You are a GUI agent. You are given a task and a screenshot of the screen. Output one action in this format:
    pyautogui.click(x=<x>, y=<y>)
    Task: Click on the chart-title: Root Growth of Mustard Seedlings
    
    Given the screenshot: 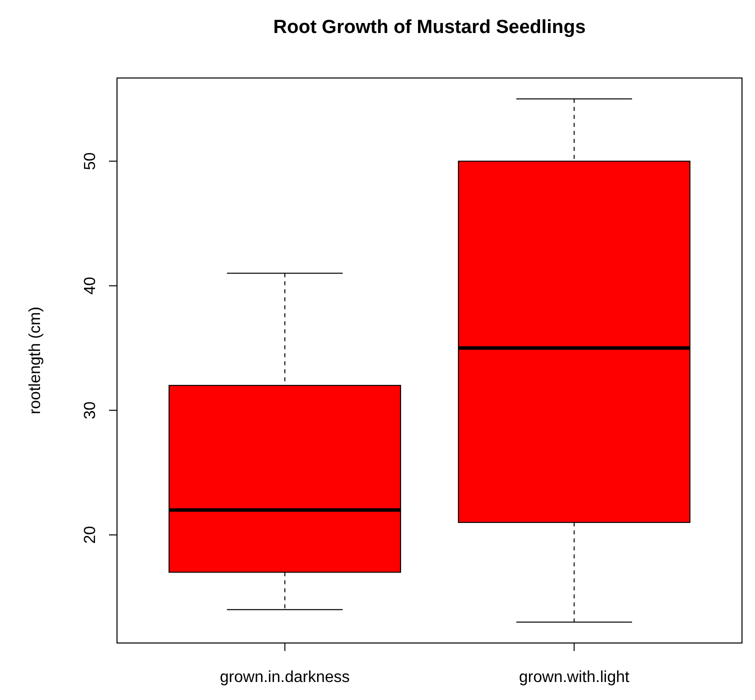 What is the action you would take?
    pyautogui.click(x=429, y=27)
    